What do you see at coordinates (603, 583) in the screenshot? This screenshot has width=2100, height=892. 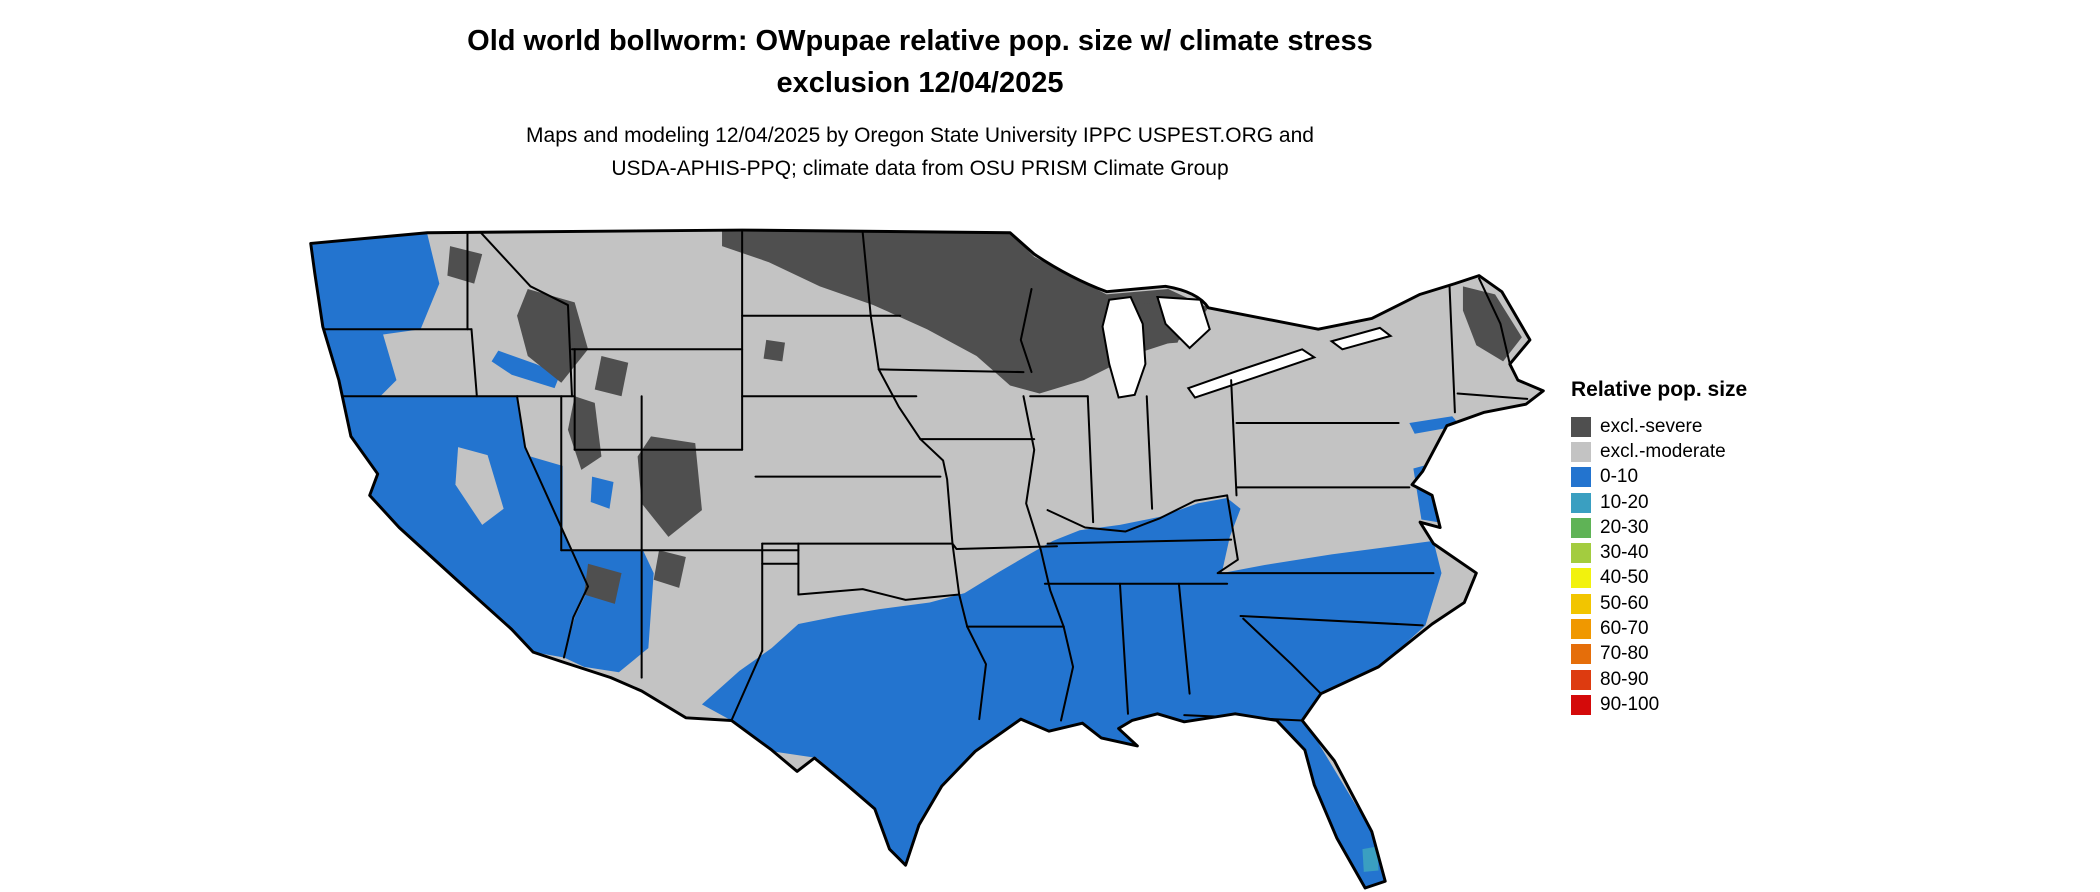 I see `region-excl-severe-mogollon` at bounding box center [603, 583].